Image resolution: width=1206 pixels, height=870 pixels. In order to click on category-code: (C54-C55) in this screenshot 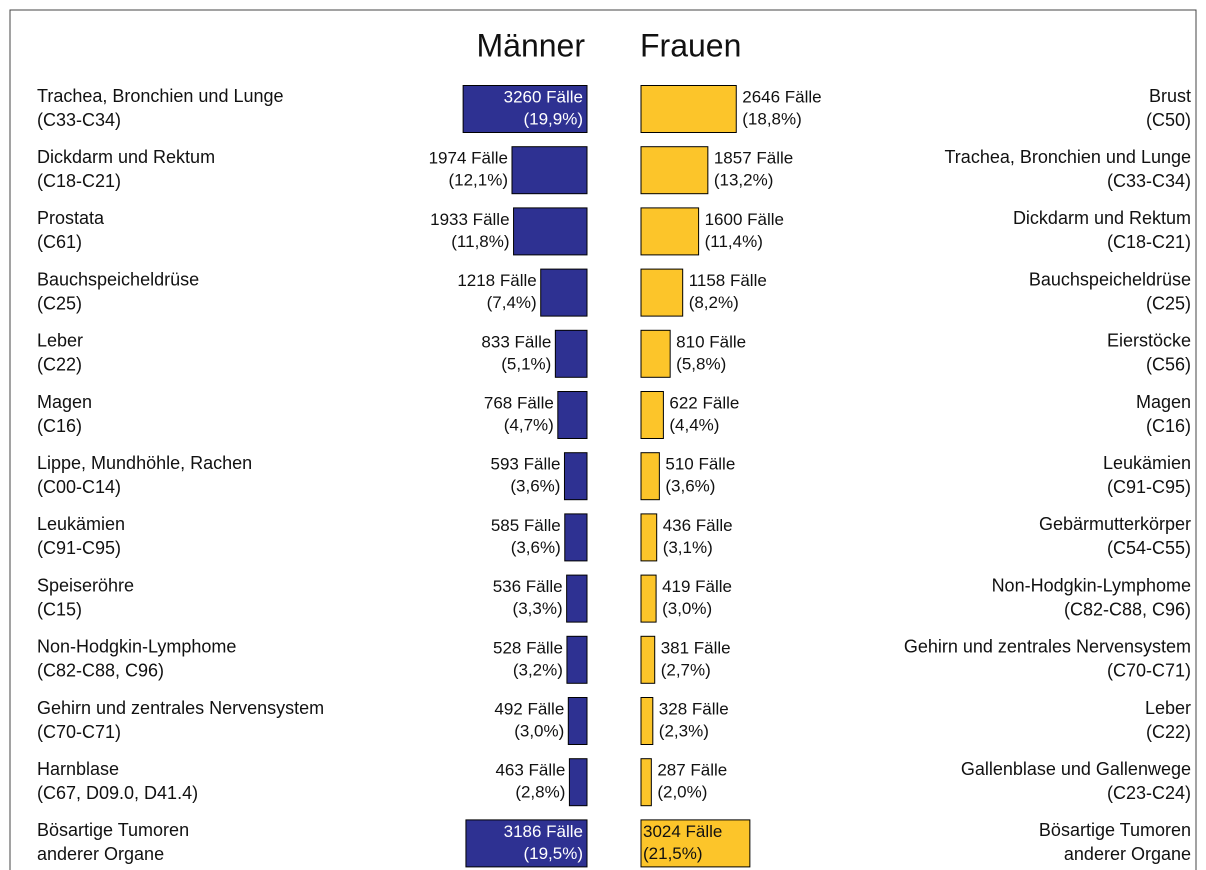, I will do `click(1149, 548)`.